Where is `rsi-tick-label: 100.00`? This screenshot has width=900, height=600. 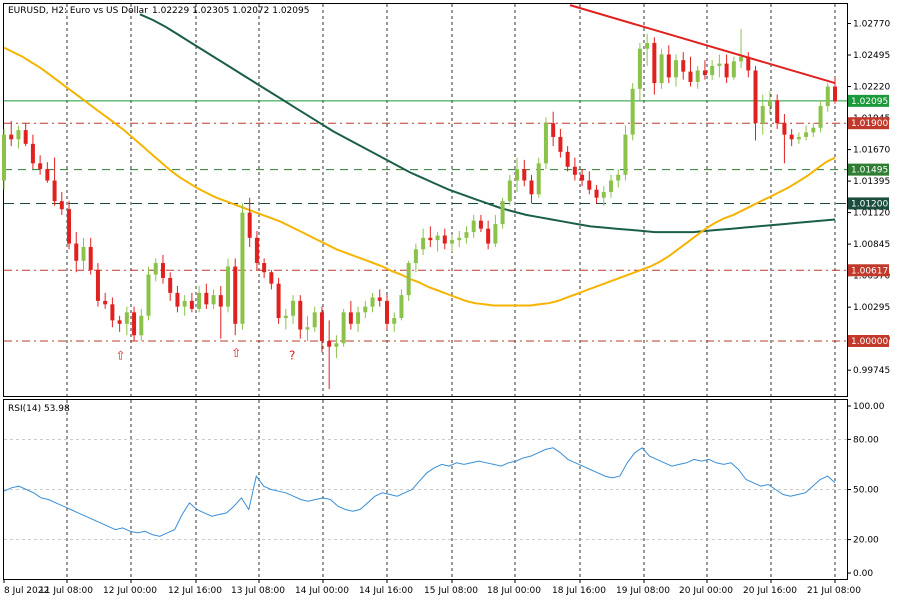
rsi-tick-label: 100.00 is located at coordinates (869, 407).